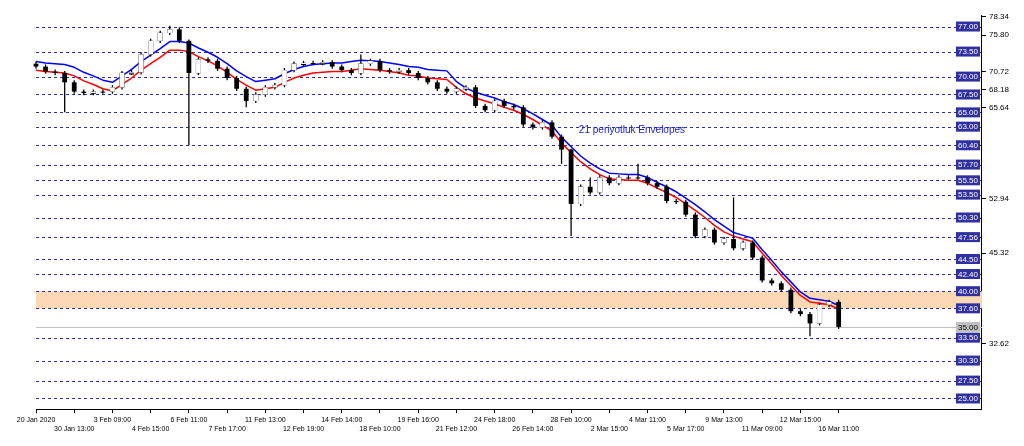 Image resolution: width=1024 pixels, height=446 pixels. What do you see at coordinates (968, 218) in the screenshot?
I see `ref-line-label: 50.30` at bounding box center [968, 218].